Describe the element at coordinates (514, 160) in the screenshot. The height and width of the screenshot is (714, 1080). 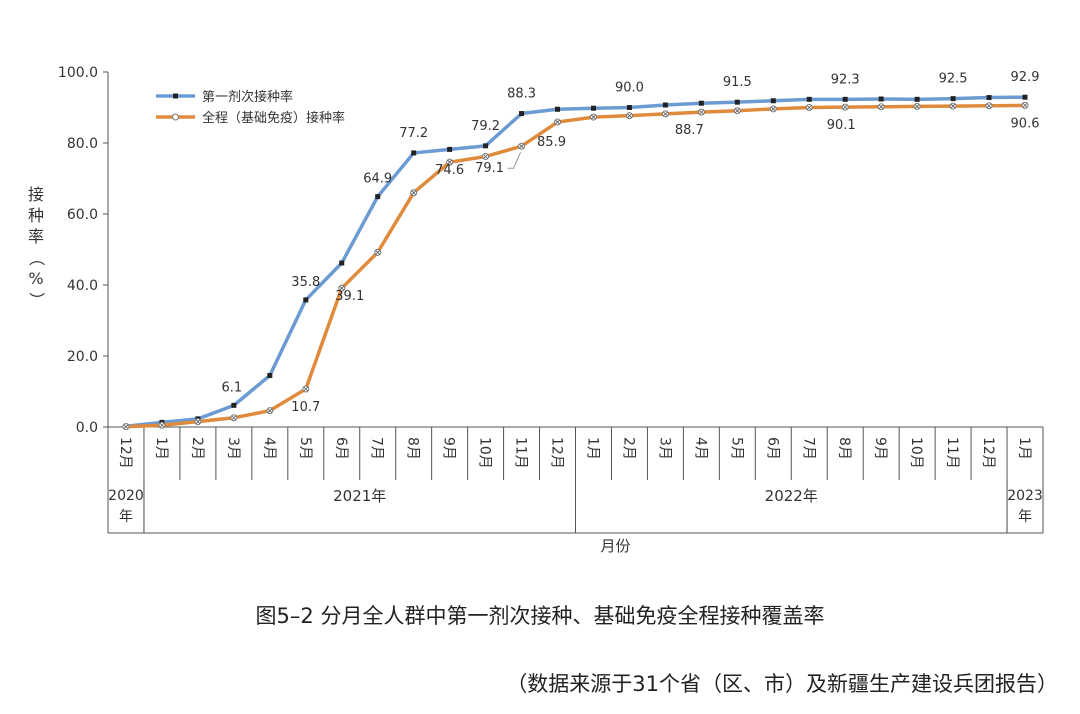
I see `label-leader-line` at that location.